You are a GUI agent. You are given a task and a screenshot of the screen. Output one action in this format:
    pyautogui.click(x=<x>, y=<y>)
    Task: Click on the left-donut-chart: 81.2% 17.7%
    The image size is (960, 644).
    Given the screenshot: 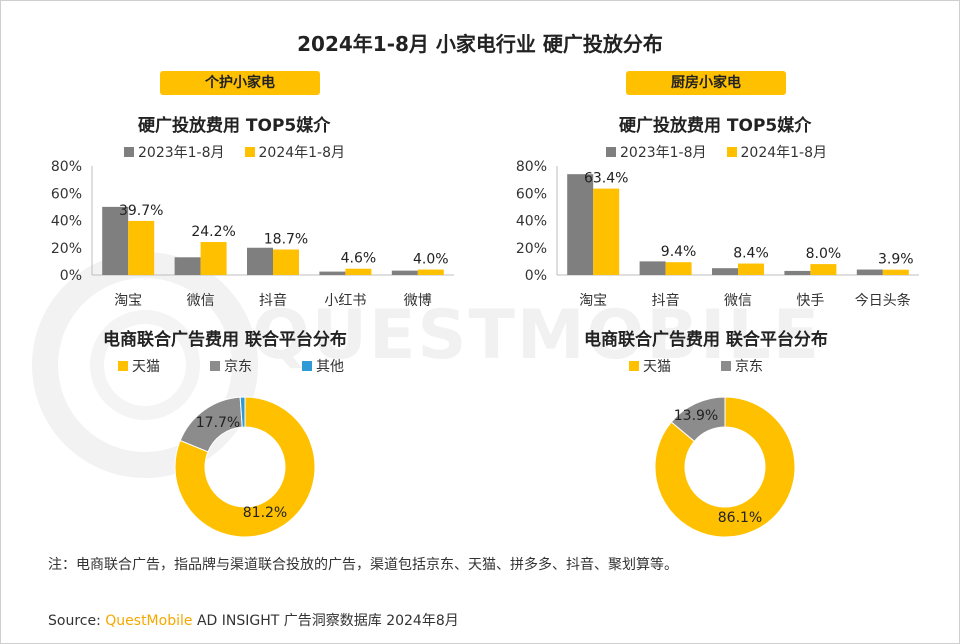 What is the action you would take?
    pyautogui.click(x=245, y=467)
    